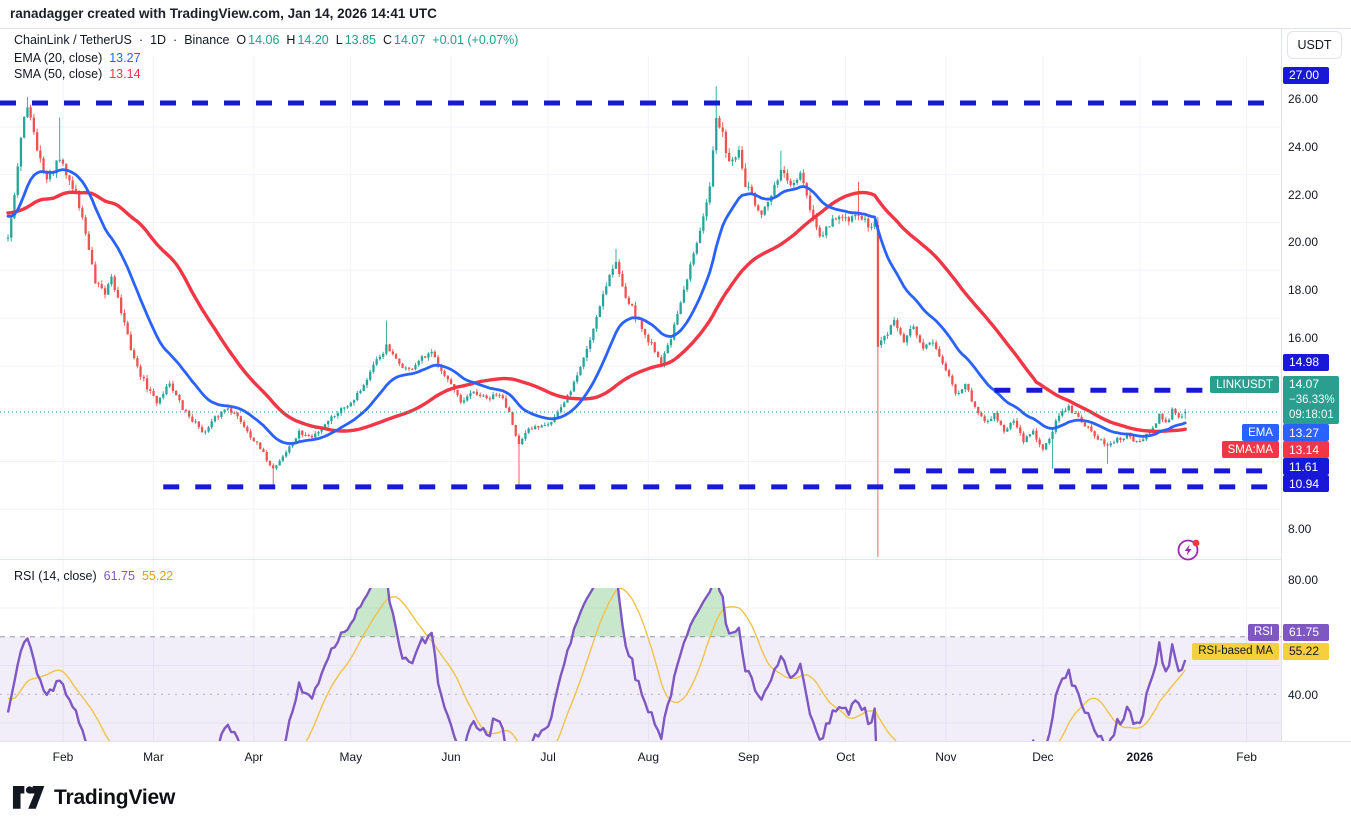 The image size is (1351, 830). What do you see at coordinates (451, 757) in the screenshot?
I see `time-axis-label: Jun` at bounding box center [451, 757].